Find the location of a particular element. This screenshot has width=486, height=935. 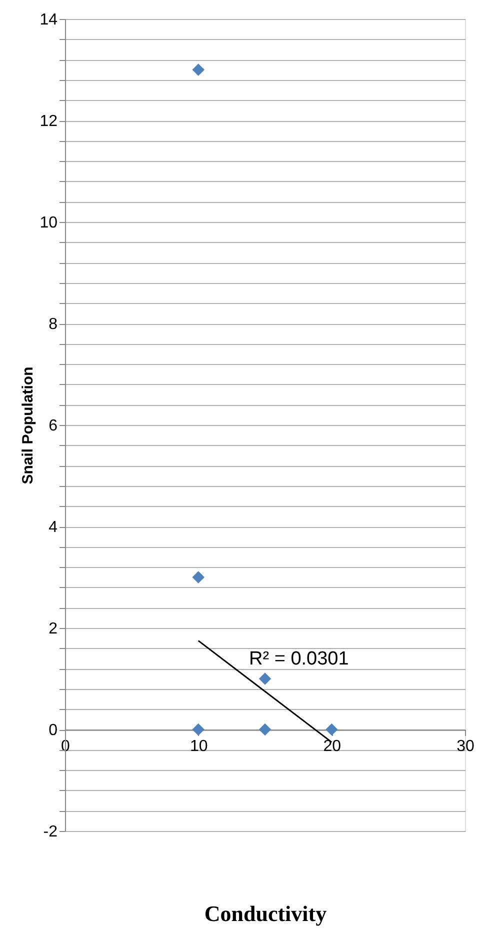

y-tick-label: 4 is located at coordinates (53, 527).